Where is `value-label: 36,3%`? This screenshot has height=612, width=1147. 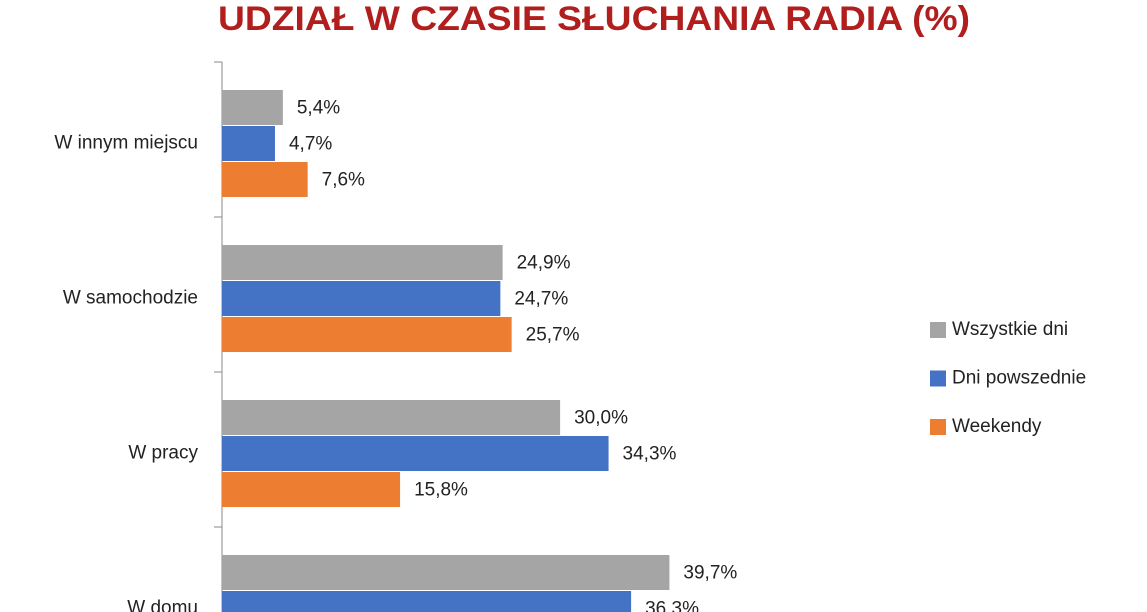
value-label: 36,3% is located at coordinates (672, 605).